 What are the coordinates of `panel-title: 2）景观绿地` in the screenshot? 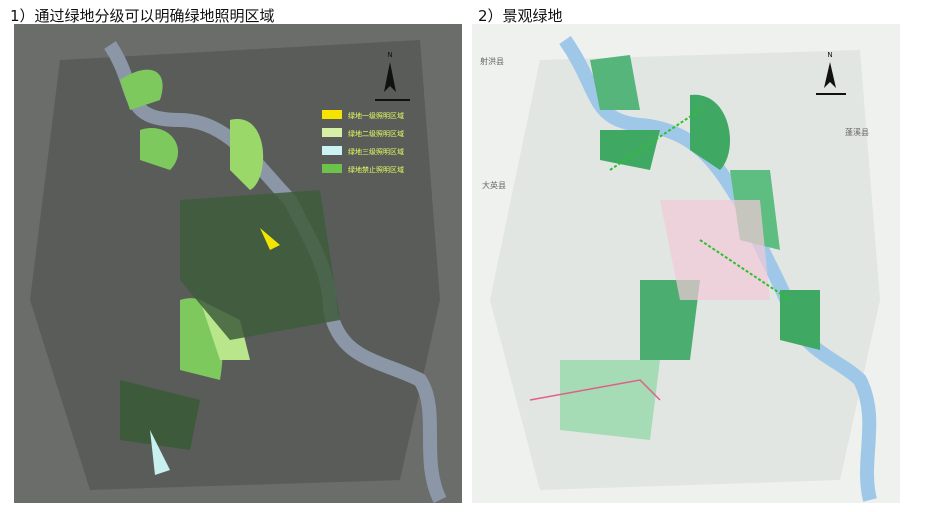 It's located at (520, 16).